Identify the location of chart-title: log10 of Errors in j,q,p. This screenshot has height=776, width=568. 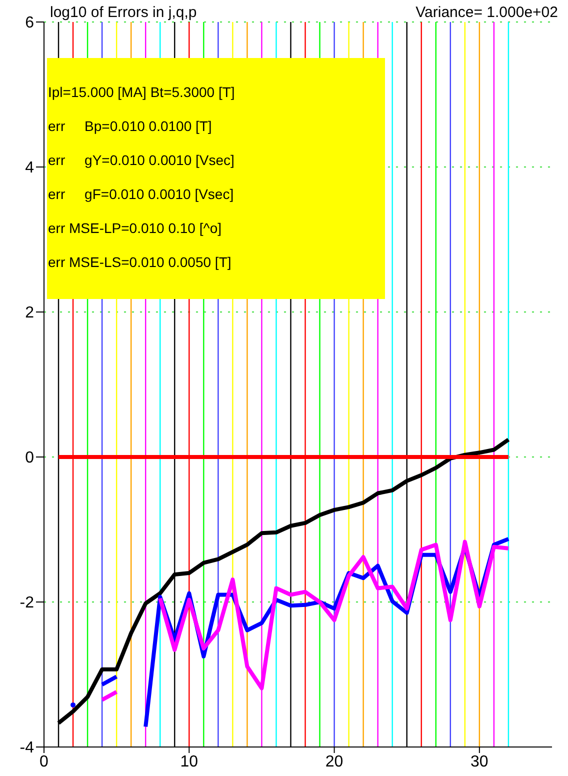
(123, 12).